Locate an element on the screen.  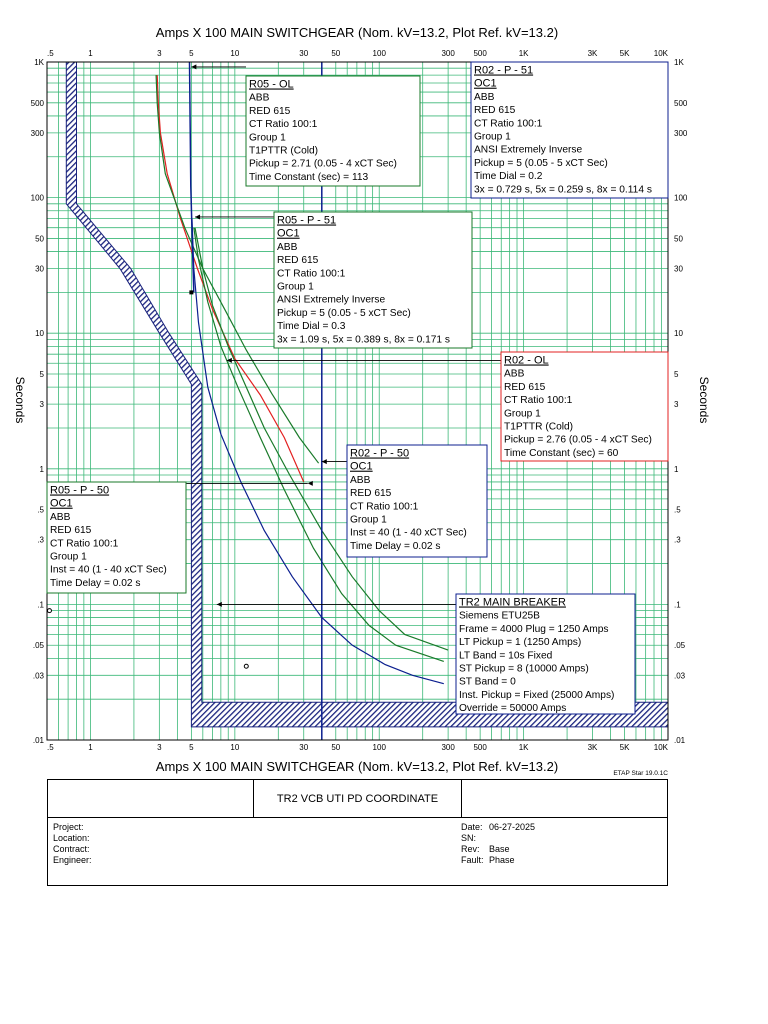
y-tick-label-right: .01 is located at coordinates (680, 740).